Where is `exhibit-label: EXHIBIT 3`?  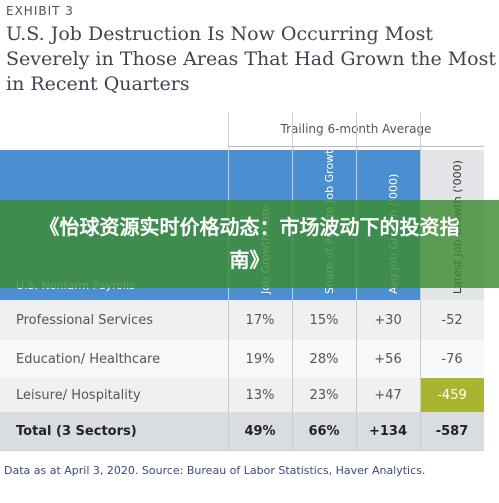 exhibit-label: EXHIBIT 3 is located at coordinates (40, 11).